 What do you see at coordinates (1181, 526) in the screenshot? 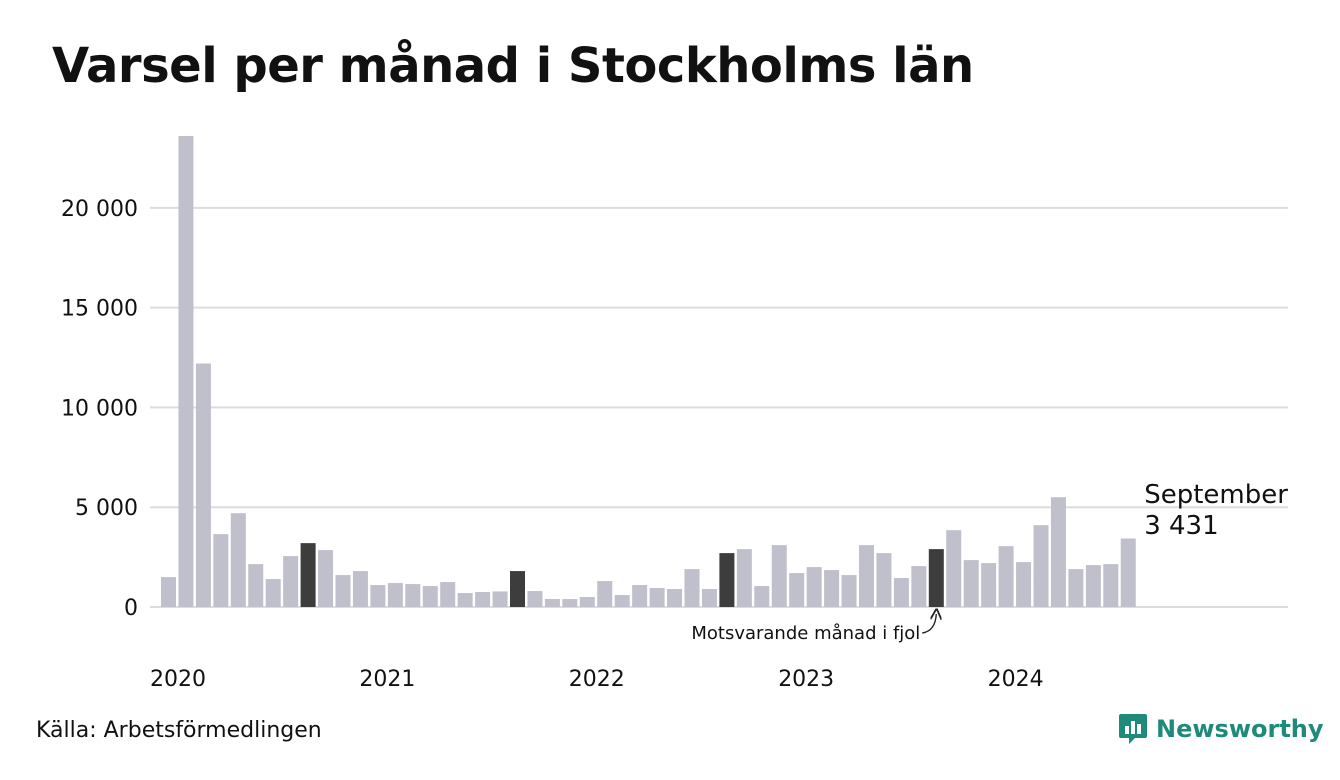
I see `latest-value-label: 3 431` at bounding box center [1181, 526].